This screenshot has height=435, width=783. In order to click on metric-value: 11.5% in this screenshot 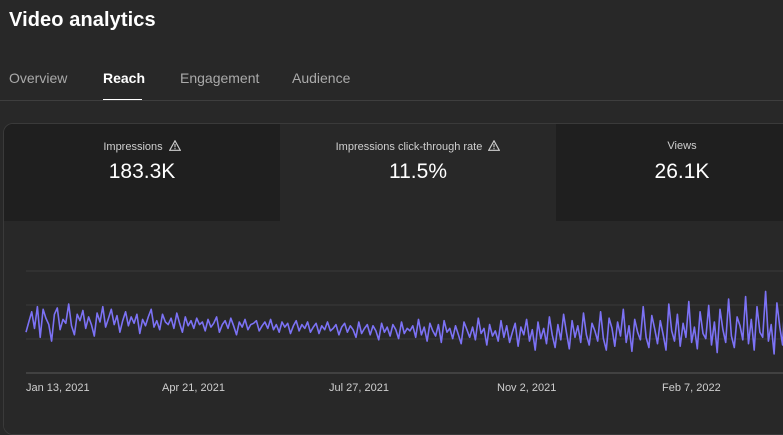, I will do `click(418, 171)`.